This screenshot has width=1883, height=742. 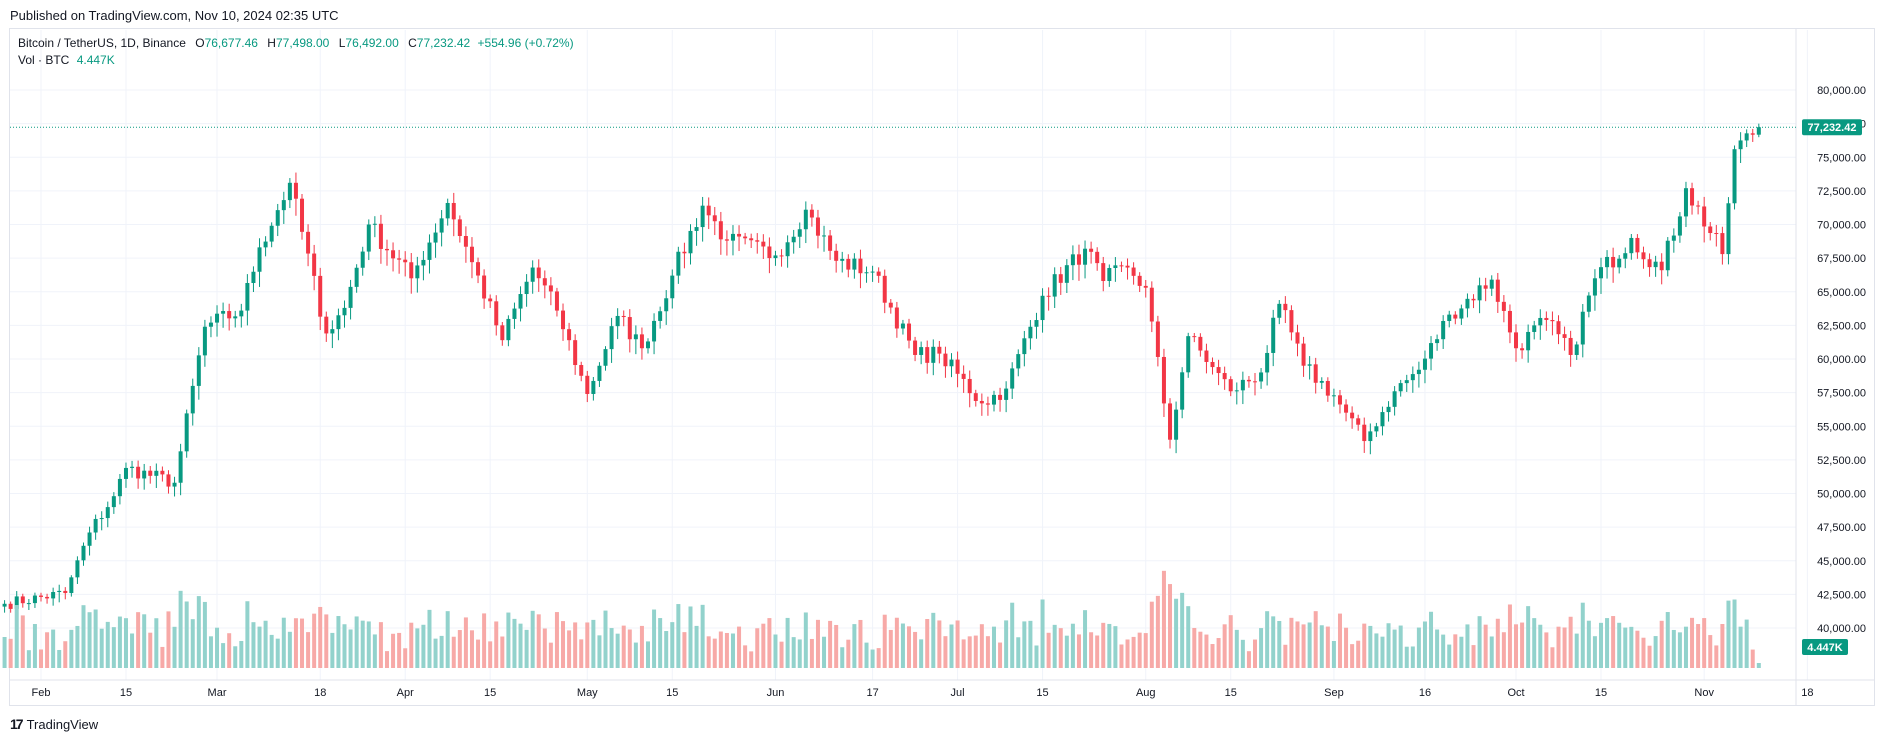 What do you see at coordinates (776, 693) in the screenshot?
I see `time-axis-label: Jun` at bounding box center [776, 693].